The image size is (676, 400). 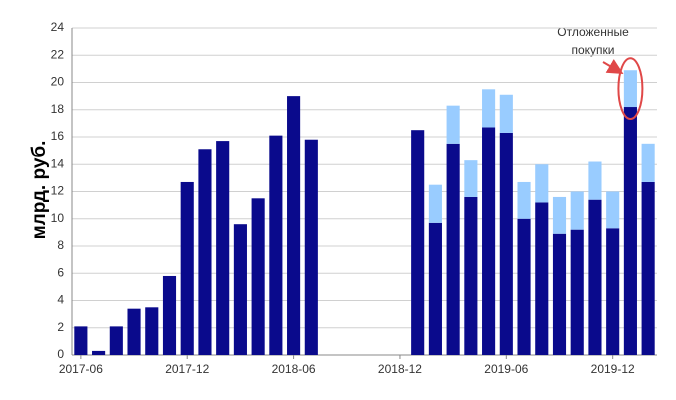 I want to click on x-tick-label: 2017-12, so click(x=187, y=369).